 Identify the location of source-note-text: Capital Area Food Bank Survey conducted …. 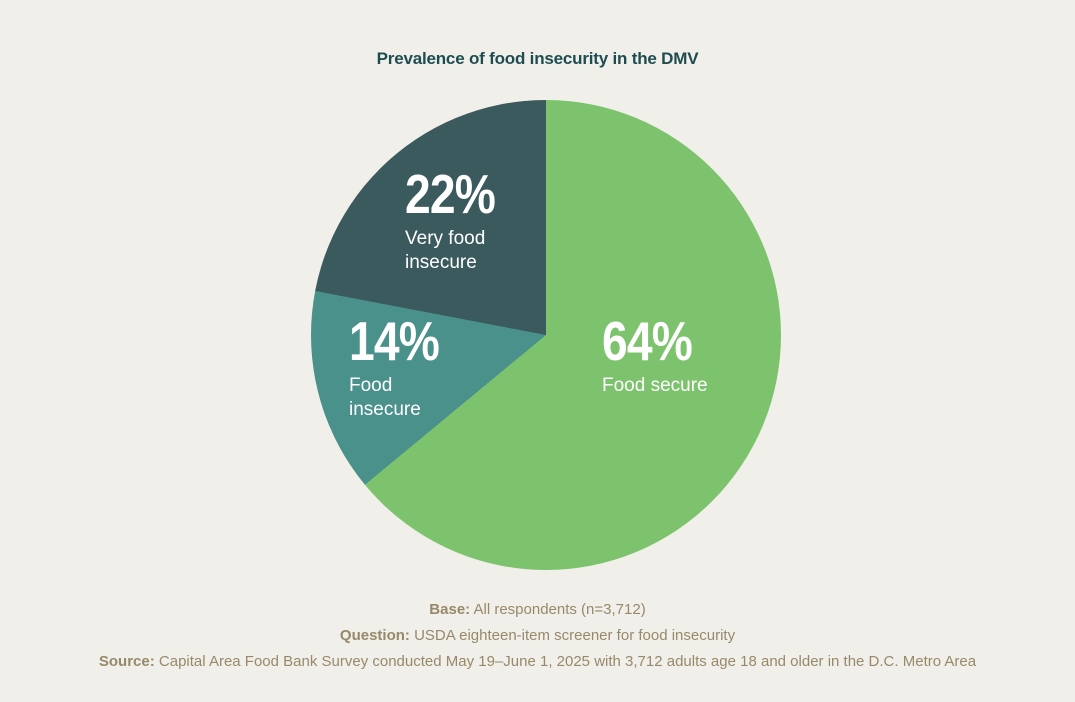
(565, 661).